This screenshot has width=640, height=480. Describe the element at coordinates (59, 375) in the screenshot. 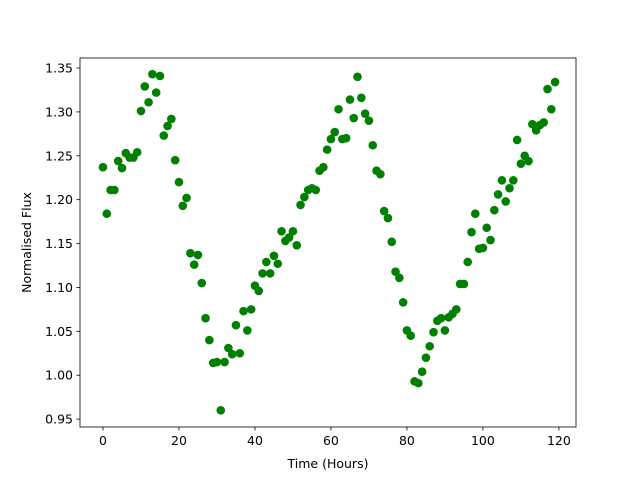

I see `y-tick-label: 1.00` at that location.